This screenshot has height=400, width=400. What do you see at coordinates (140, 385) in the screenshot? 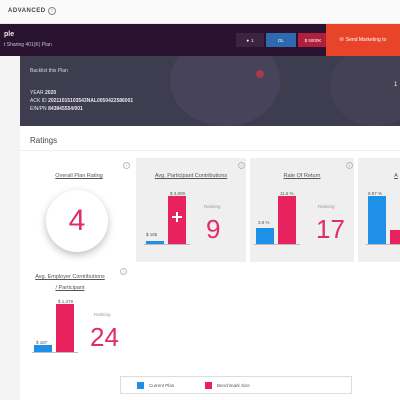
I see `current-plan-swatch` at bounding box center [140, 385].